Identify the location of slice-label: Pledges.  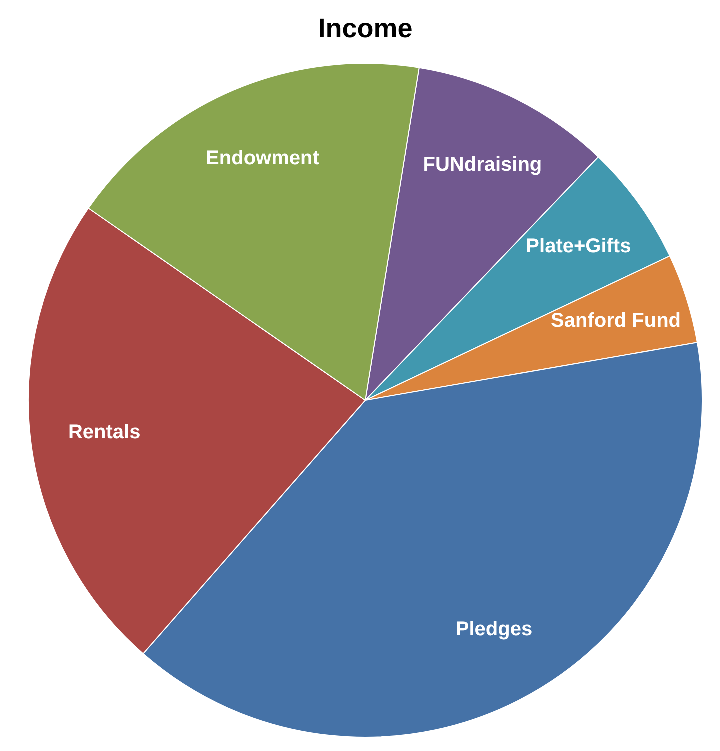
(494, 629).